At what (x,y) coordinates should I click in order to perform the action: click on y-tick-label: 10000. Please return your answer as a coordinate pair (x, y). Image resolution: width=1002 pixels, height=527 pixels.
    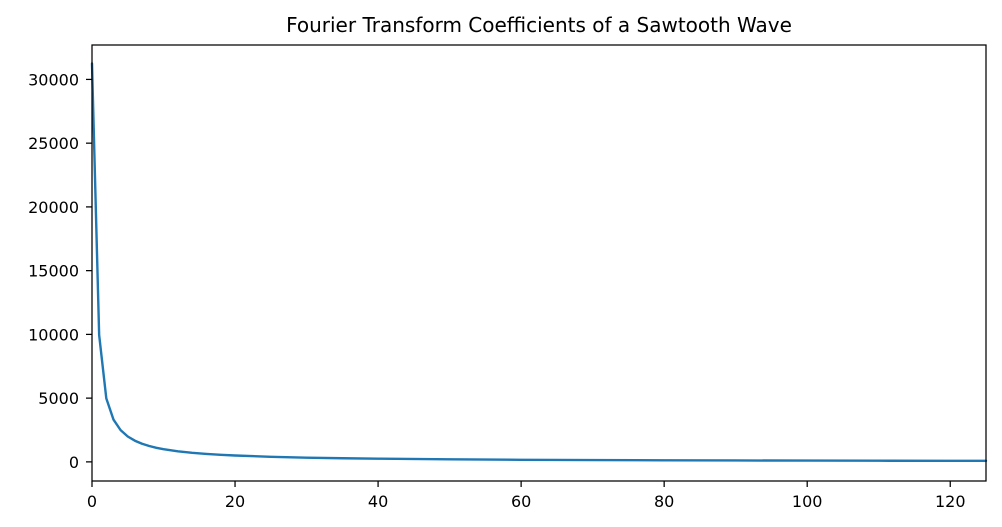
    Looking at the image, I should click on (53, 334).